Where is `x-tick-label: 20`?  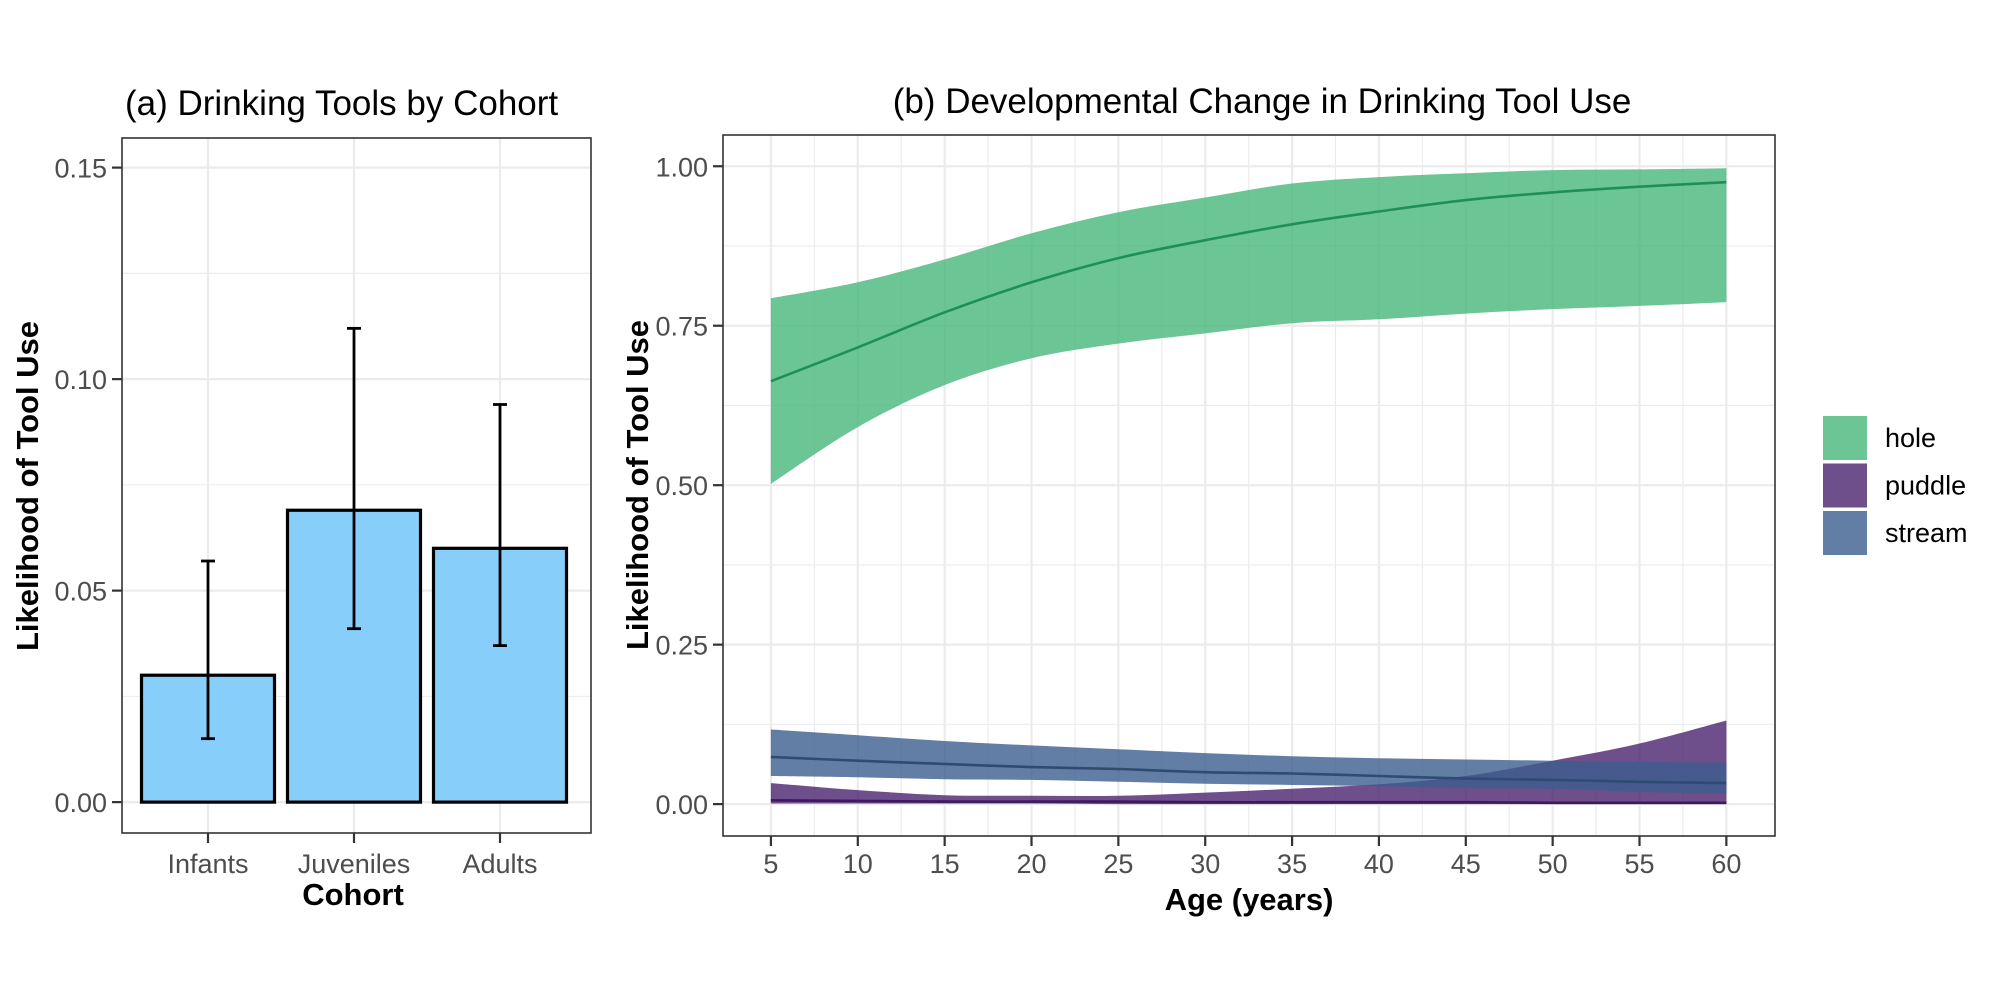
x-tick-label: 20 is located at coordinates (1031, 864).